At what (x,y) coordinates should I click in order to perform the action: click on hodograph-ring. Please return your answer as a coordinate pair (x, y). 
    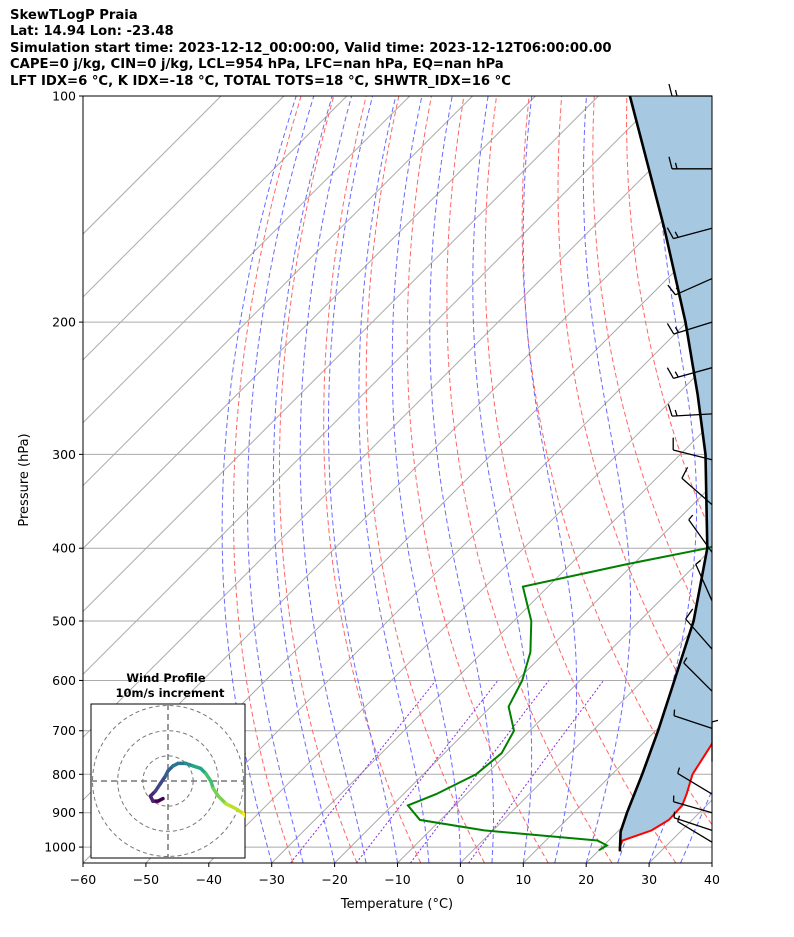
    Looking at the image, I should click on (168, 781).